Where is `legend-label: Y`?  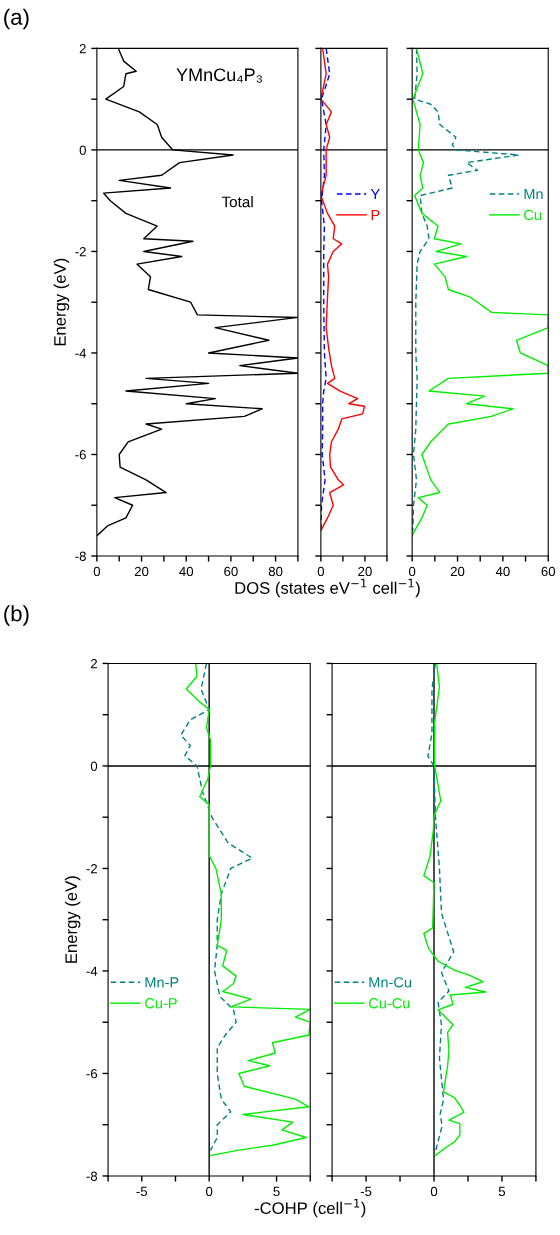 legend-label: Y is located at coordinates (375, 194).